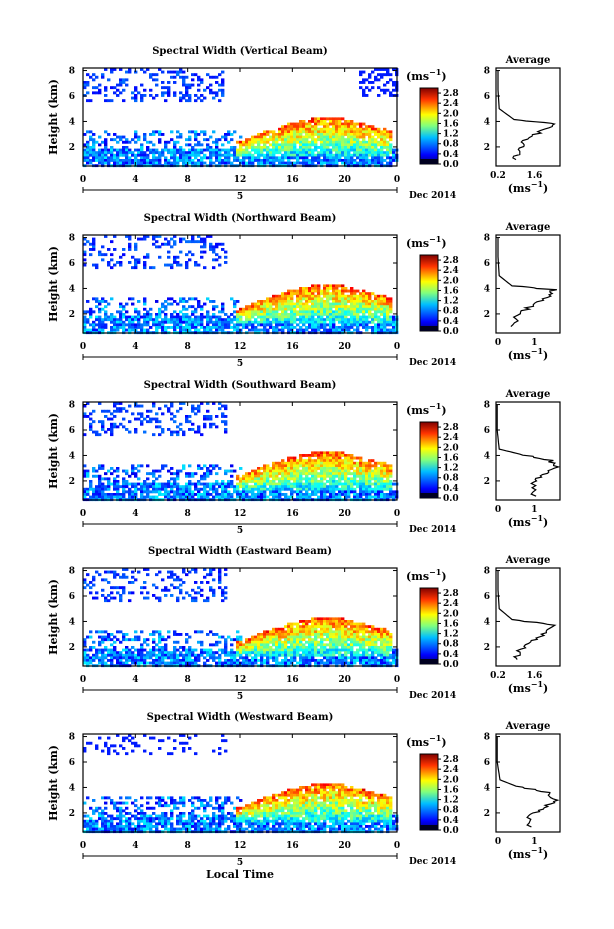 This screenshot has height=929, width=614. What do you see at coordinates (72, 456) in the screenshot?
I see `y-tick-label: 4` at bounding box center [72, 456].